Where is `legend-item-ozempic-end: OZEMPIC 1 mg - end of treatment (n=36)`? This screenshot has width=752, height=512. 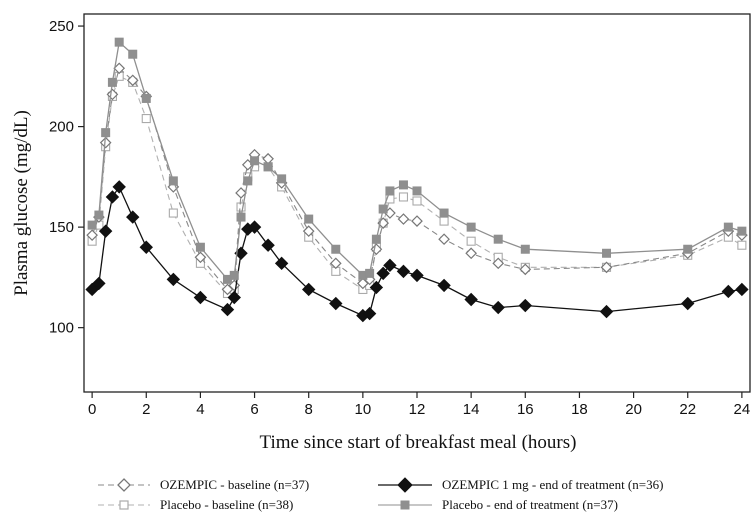 legend-item-ozempic-end: OZEMPIC 1 mg - end of treatment (n=36) is located at coordinates (520, 485).